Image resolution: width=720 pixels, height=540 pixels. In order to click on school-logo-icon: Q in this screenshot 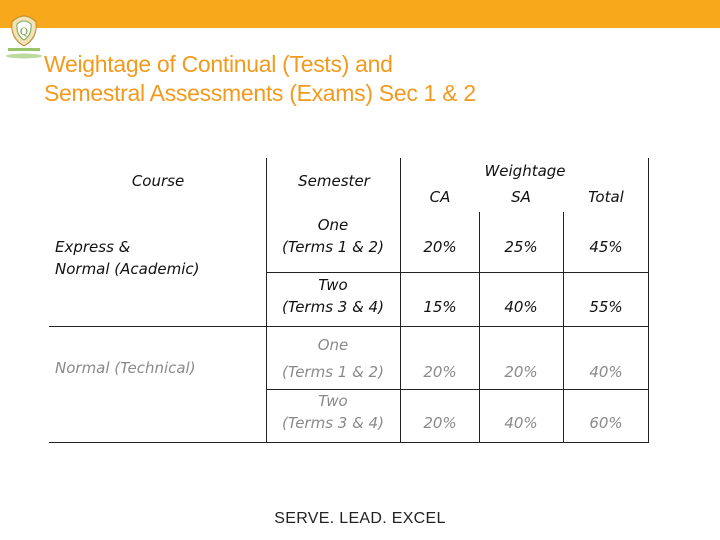, I will do `click(24, 37)`.